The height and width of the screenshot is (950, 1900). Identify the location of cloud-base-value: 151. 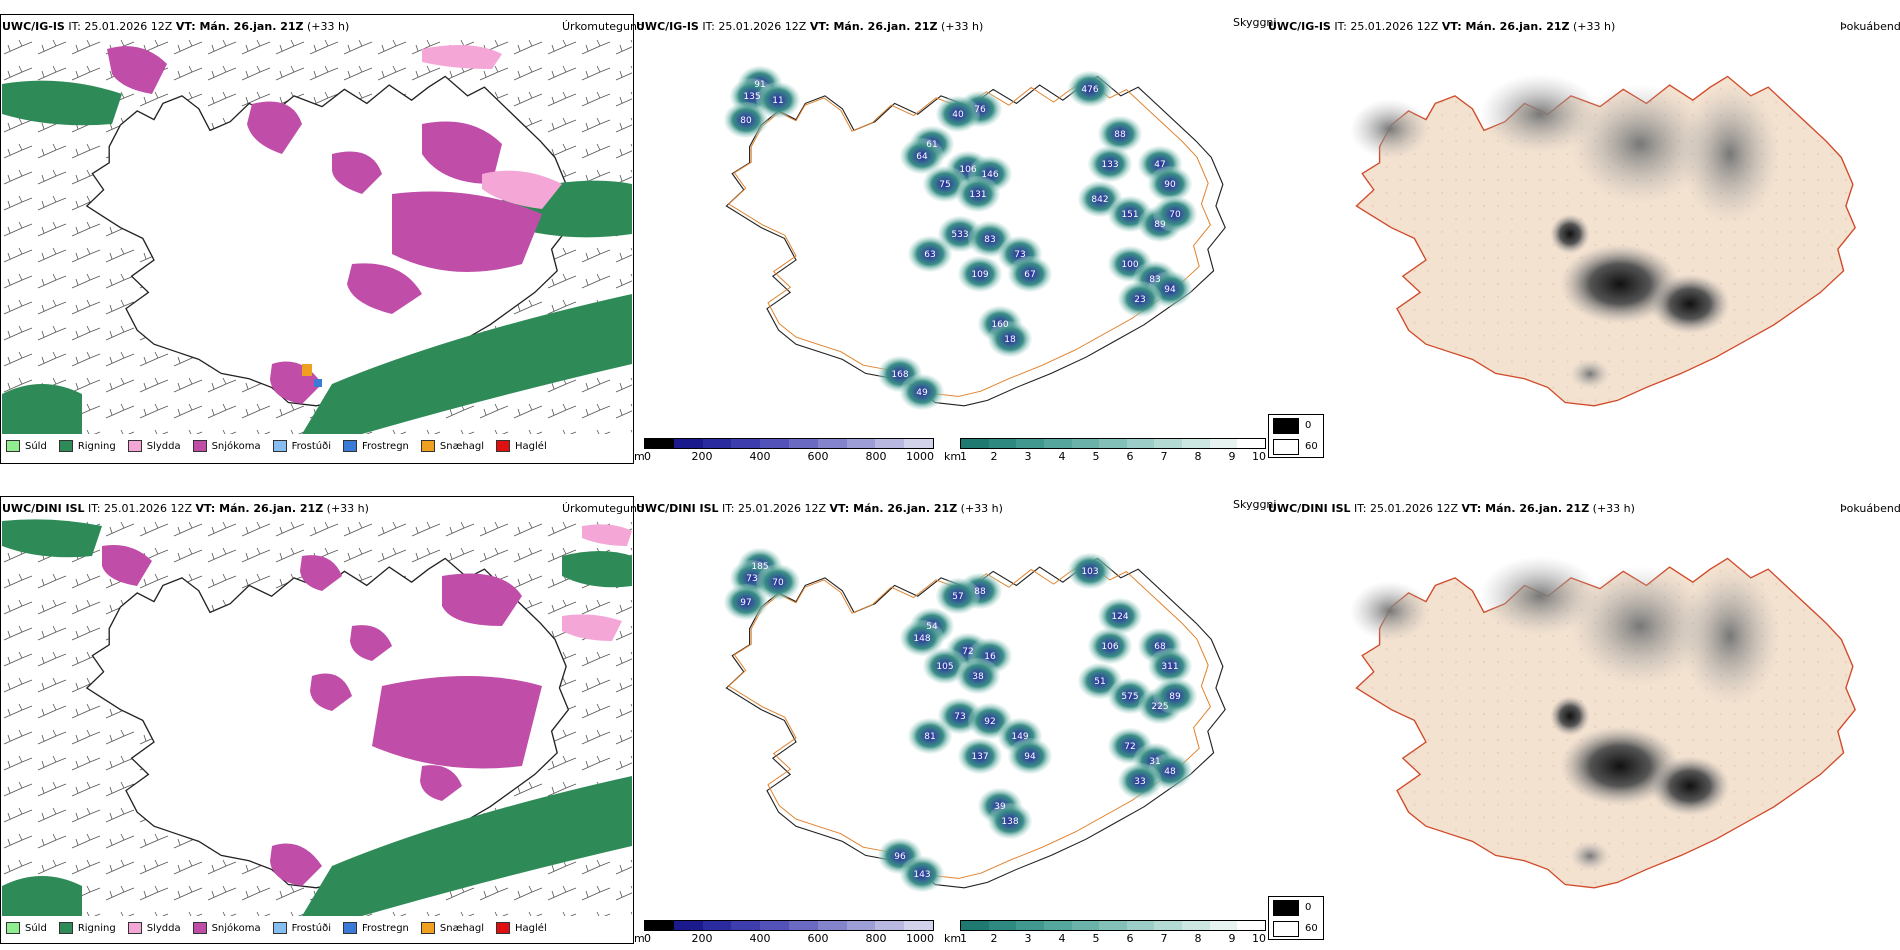
(1129, 215).